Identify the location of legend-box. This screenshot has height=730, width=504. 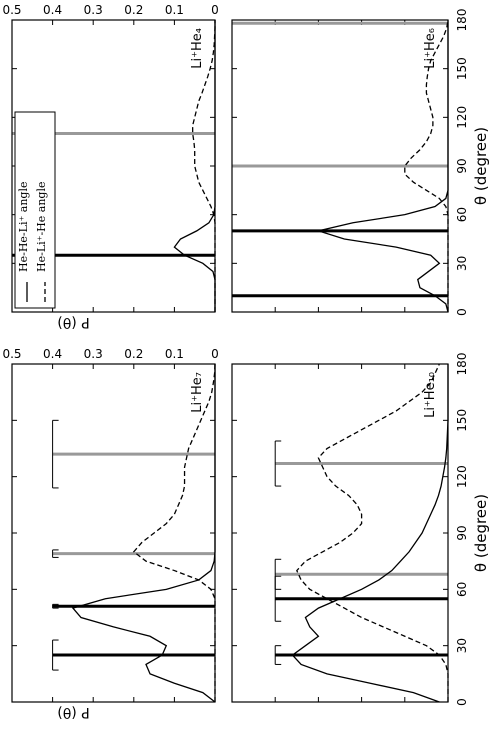
(35, 210).